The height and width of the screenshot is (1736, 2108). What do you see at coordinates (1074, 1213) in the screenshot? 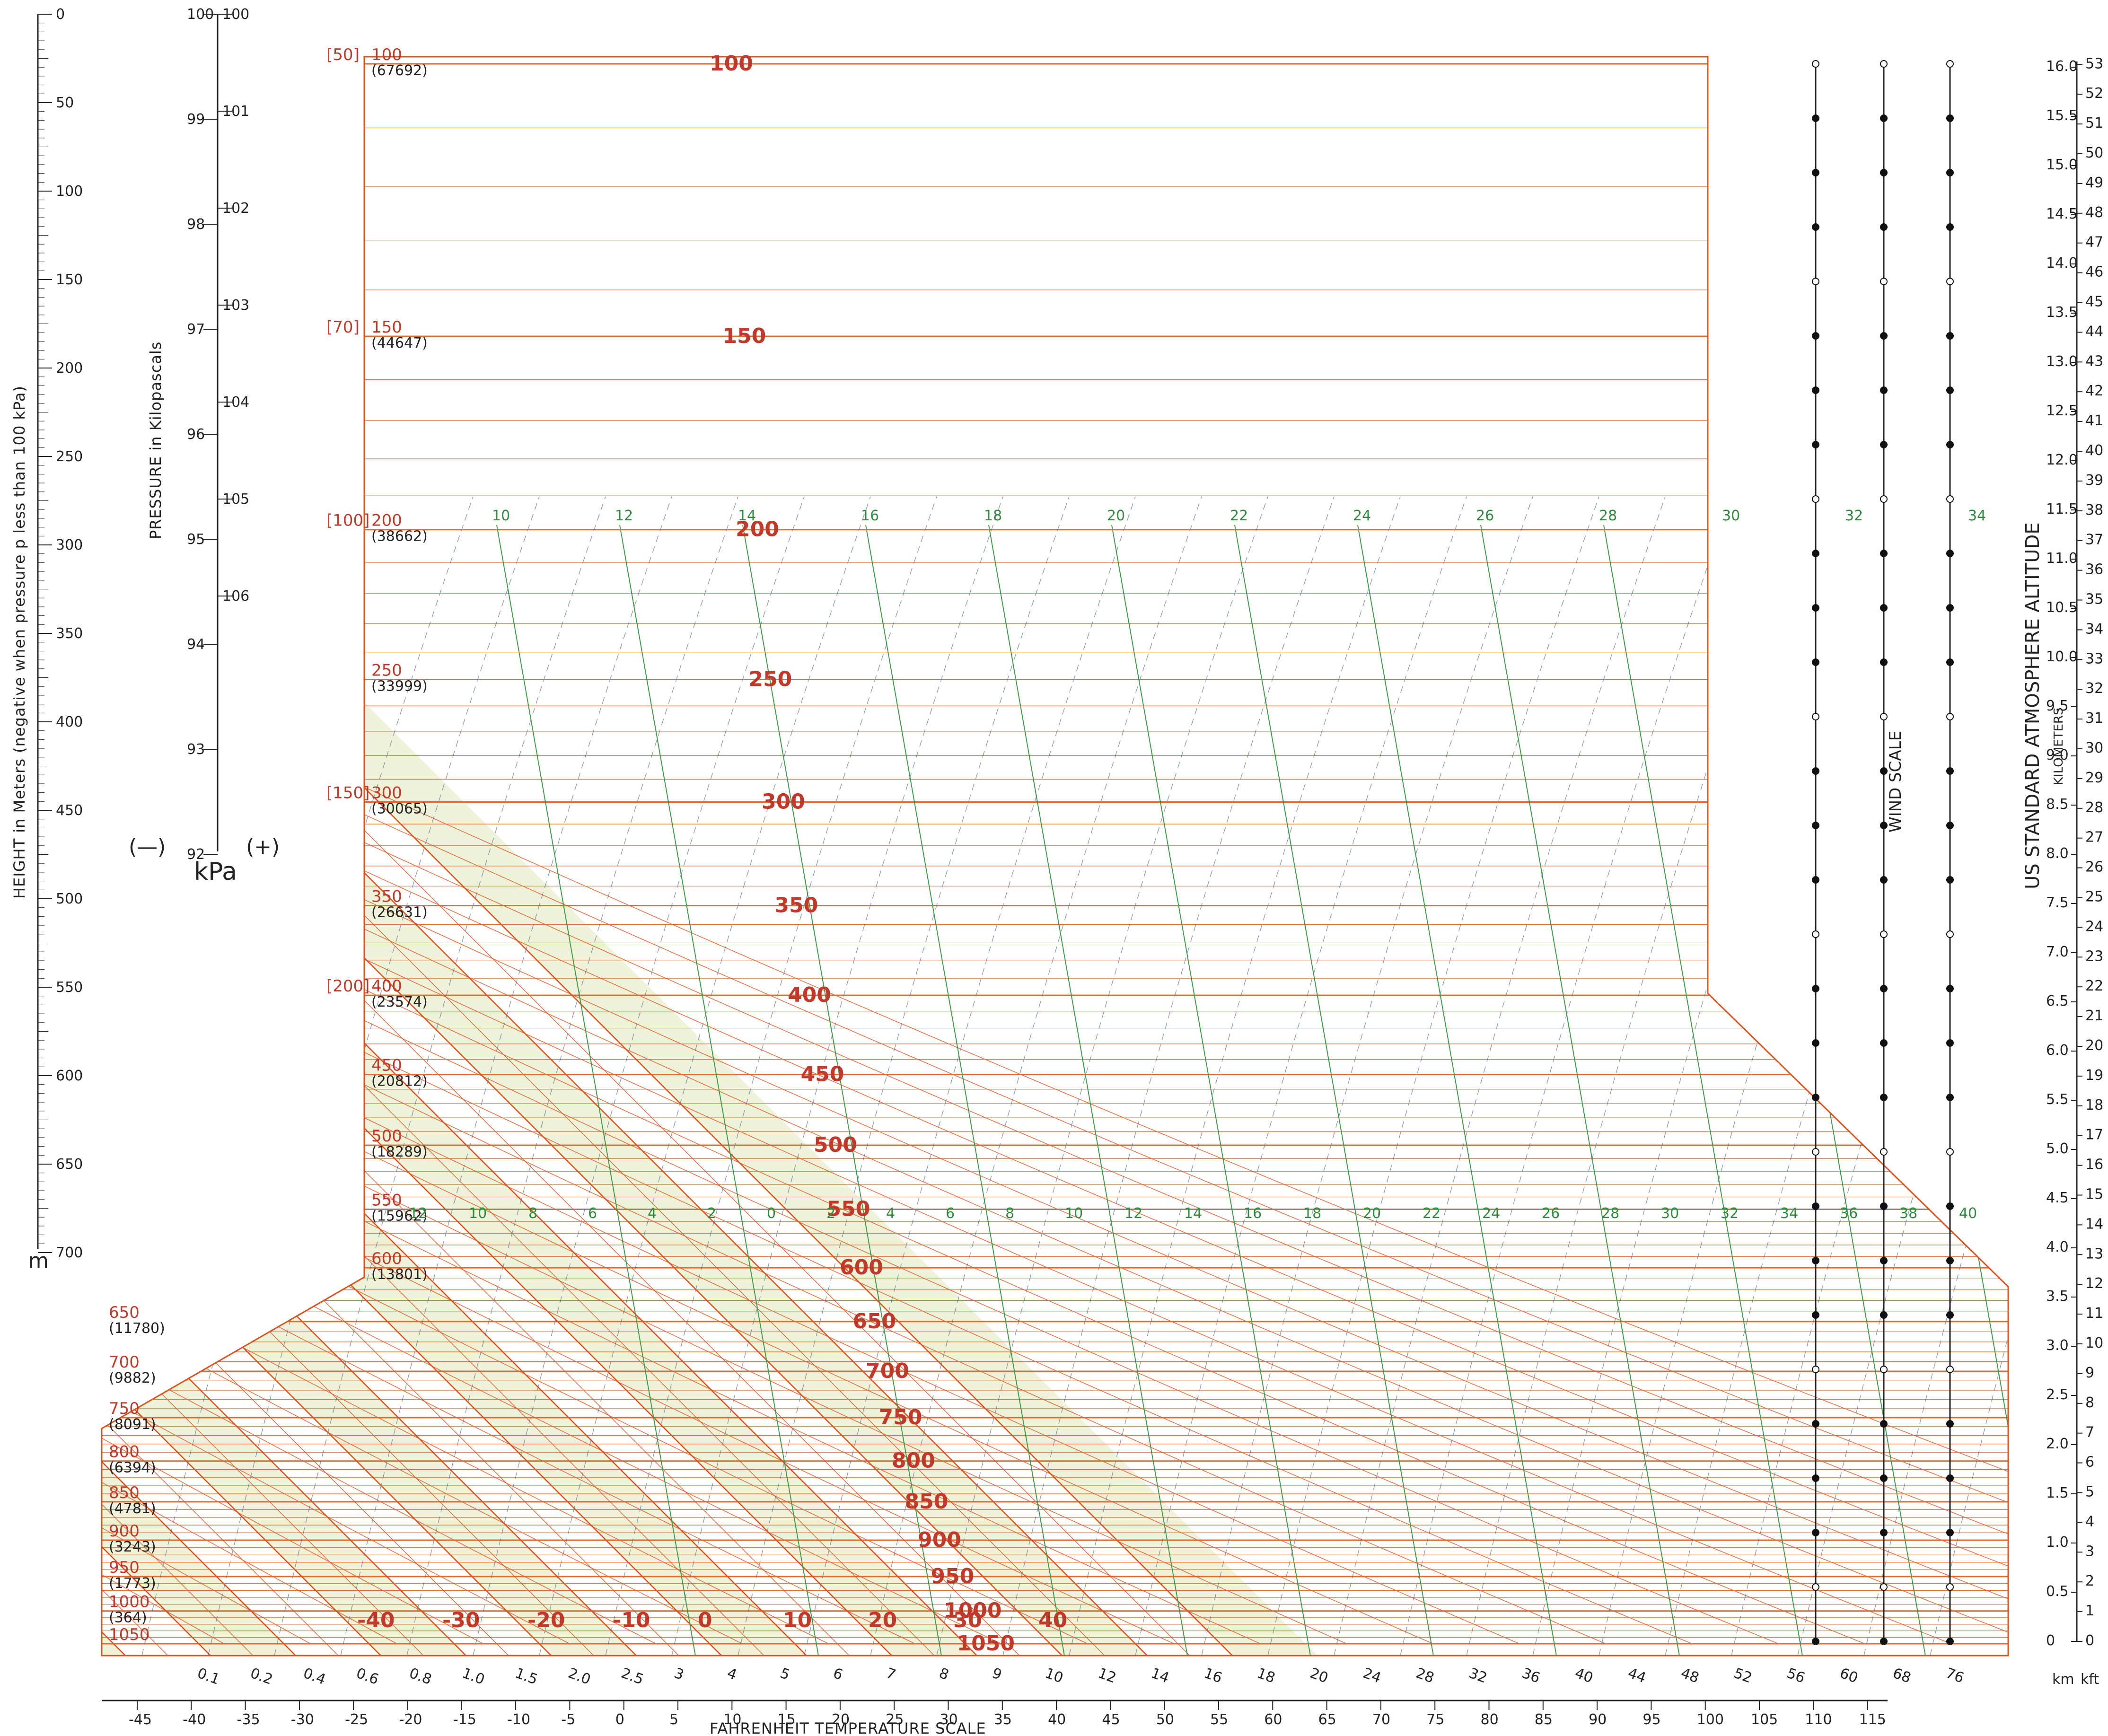
I see `mixing-ratio-mid-label: 10` at bounding box center [1074, 1213].